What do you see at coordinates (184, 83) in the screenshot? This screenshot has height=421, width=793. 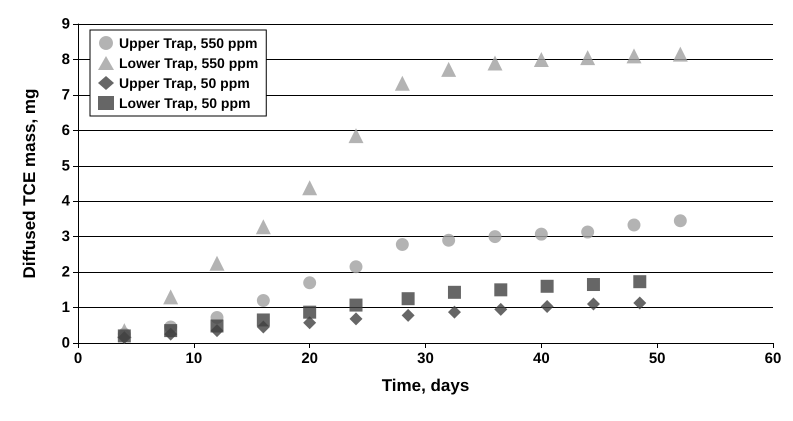 I see `legend-label: Upper Trap, 50 ppm` at bounding box center [184, 83].